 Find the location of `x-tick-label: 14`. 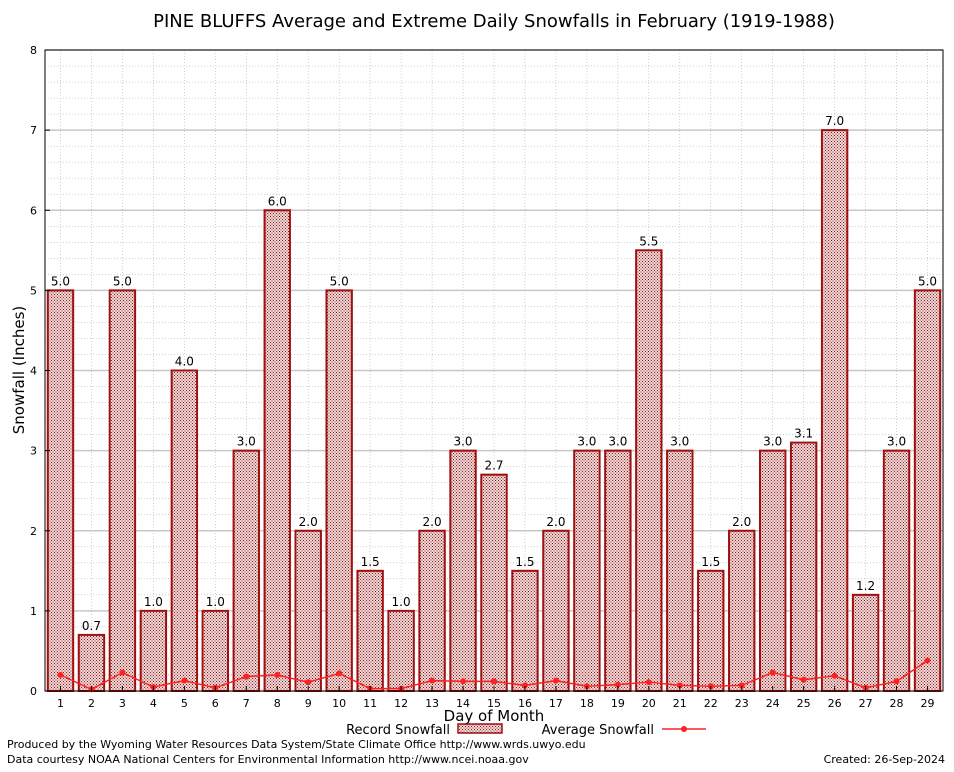

x-tick-label: 14 is located at coordinates (463, 703).